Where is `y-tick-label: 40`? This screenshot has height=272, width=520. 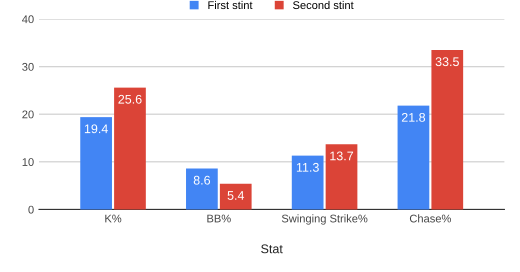 y-tick-label: 40 is located at coordinates (28, 19).